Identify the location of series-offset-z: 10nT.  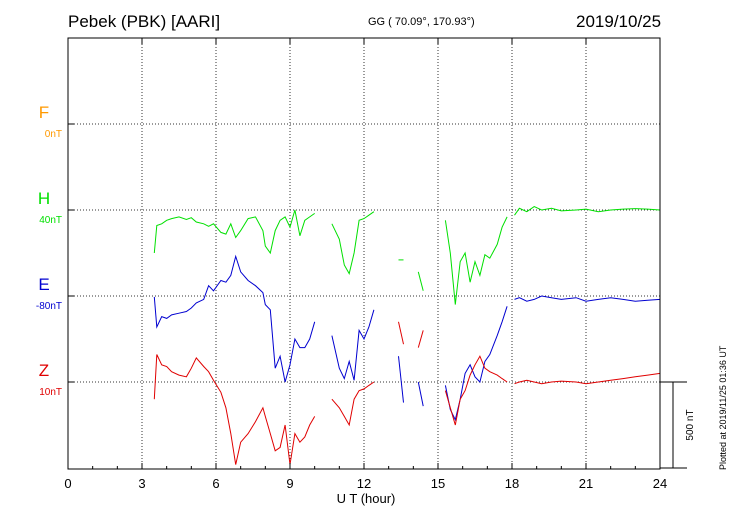
(50, 392).